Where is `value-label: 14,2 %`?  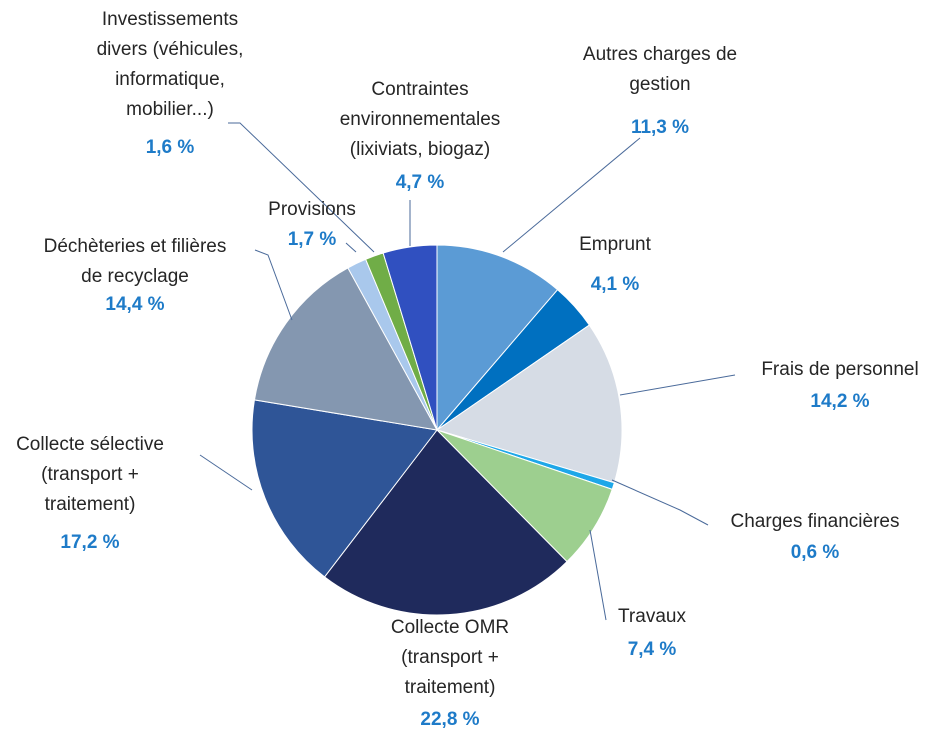
value-label: 14,2 % is located at coordinates (840, 401).